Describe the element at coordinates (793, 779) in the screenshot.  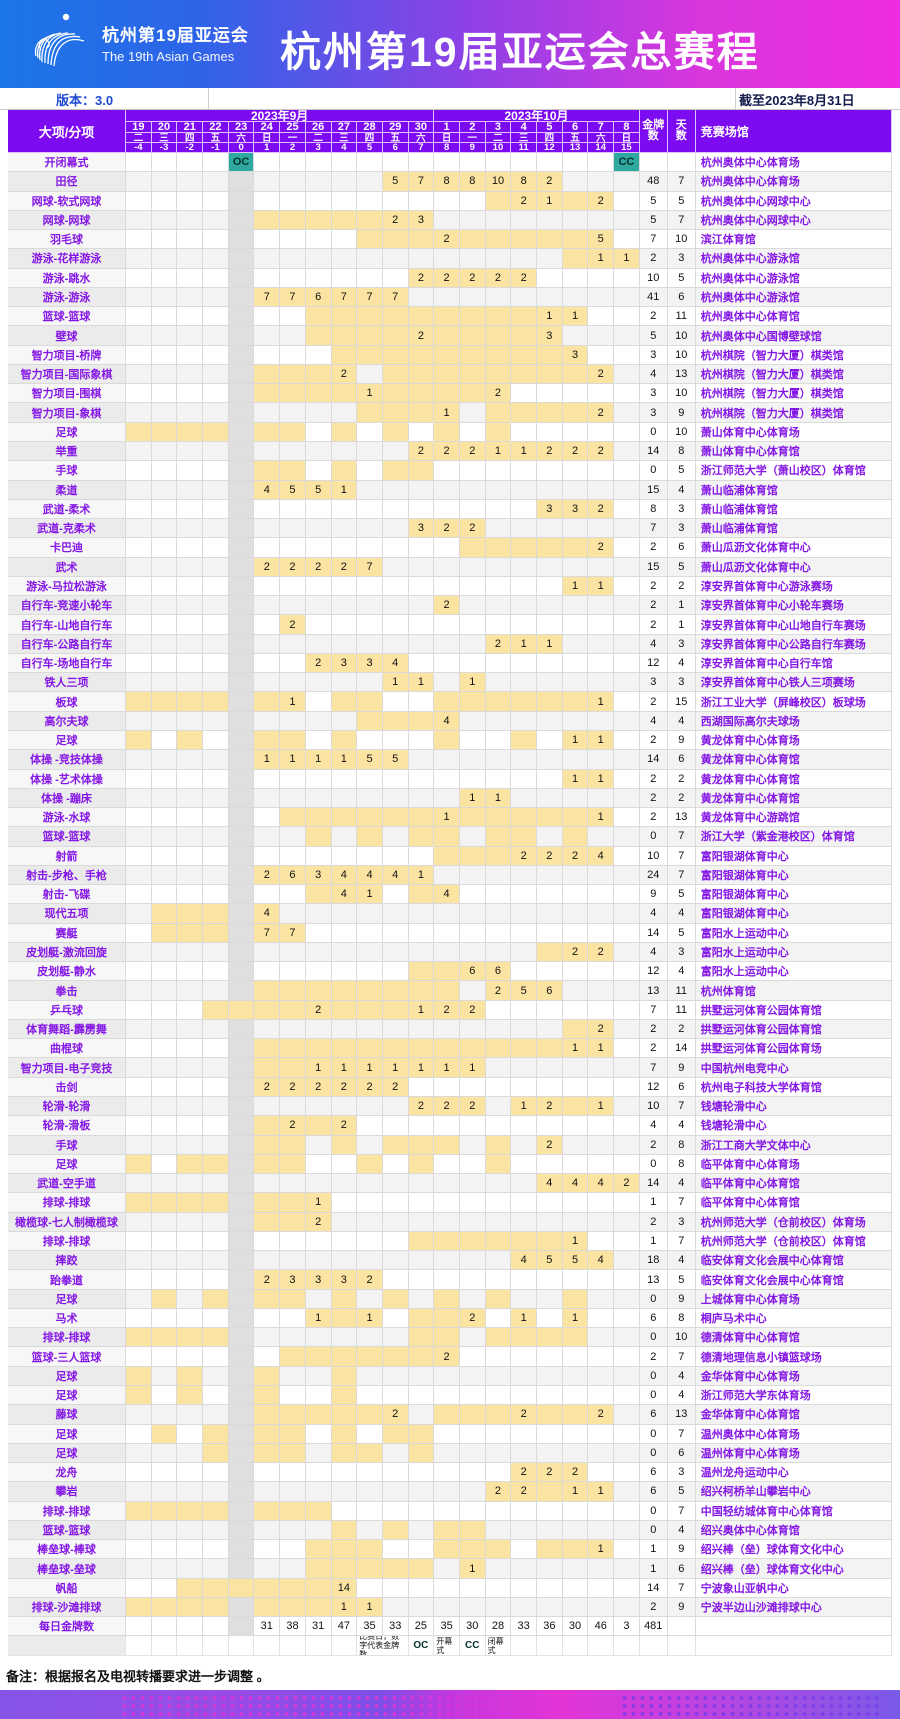
I see `venue-name: 黄龙体育中心体育馆` at that location.